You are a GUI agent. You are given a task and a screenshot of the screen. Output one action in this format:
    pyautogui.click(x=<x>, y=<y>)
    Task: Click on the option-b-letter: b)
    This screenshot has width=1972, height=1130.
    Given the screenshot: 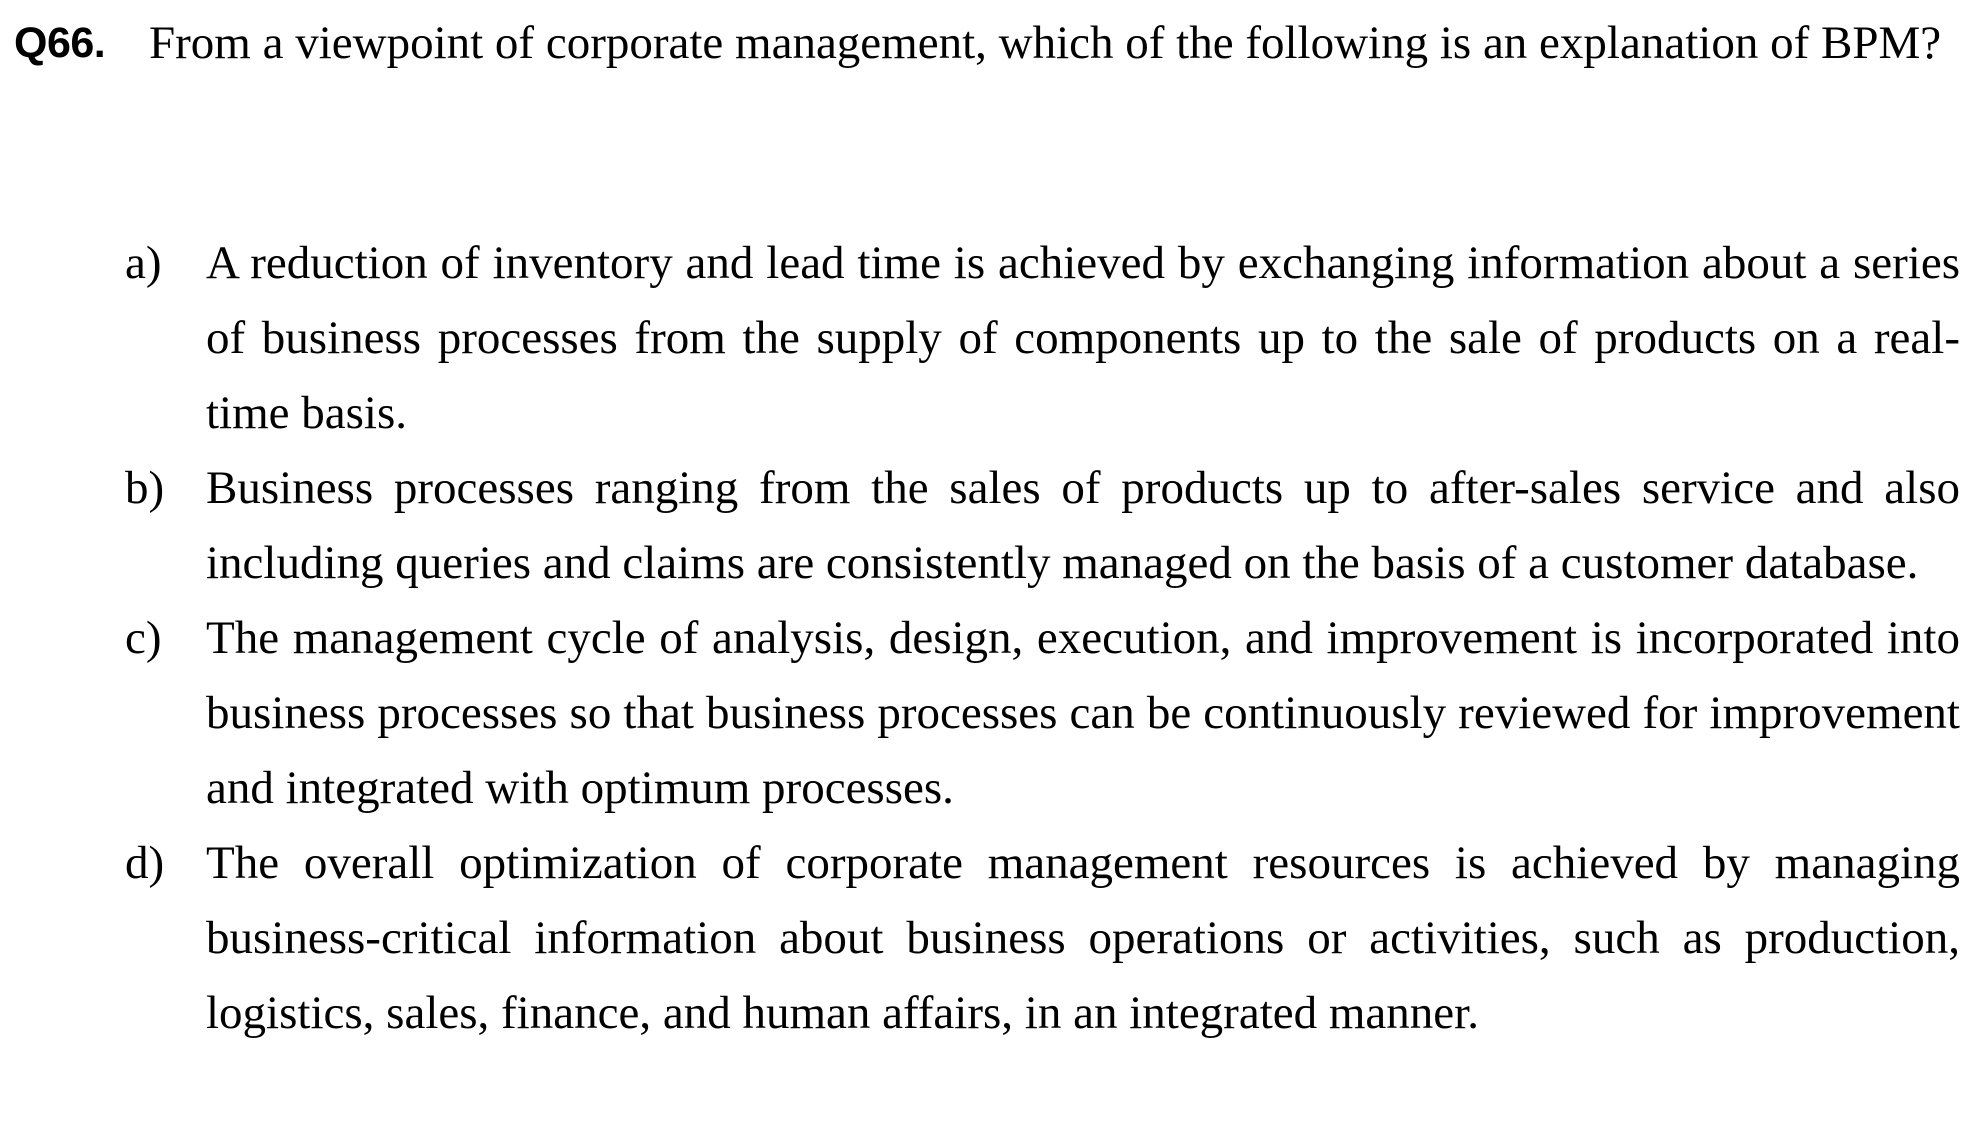 What is the action you would take?
    pyautogui.click(x=145, y=488)
    